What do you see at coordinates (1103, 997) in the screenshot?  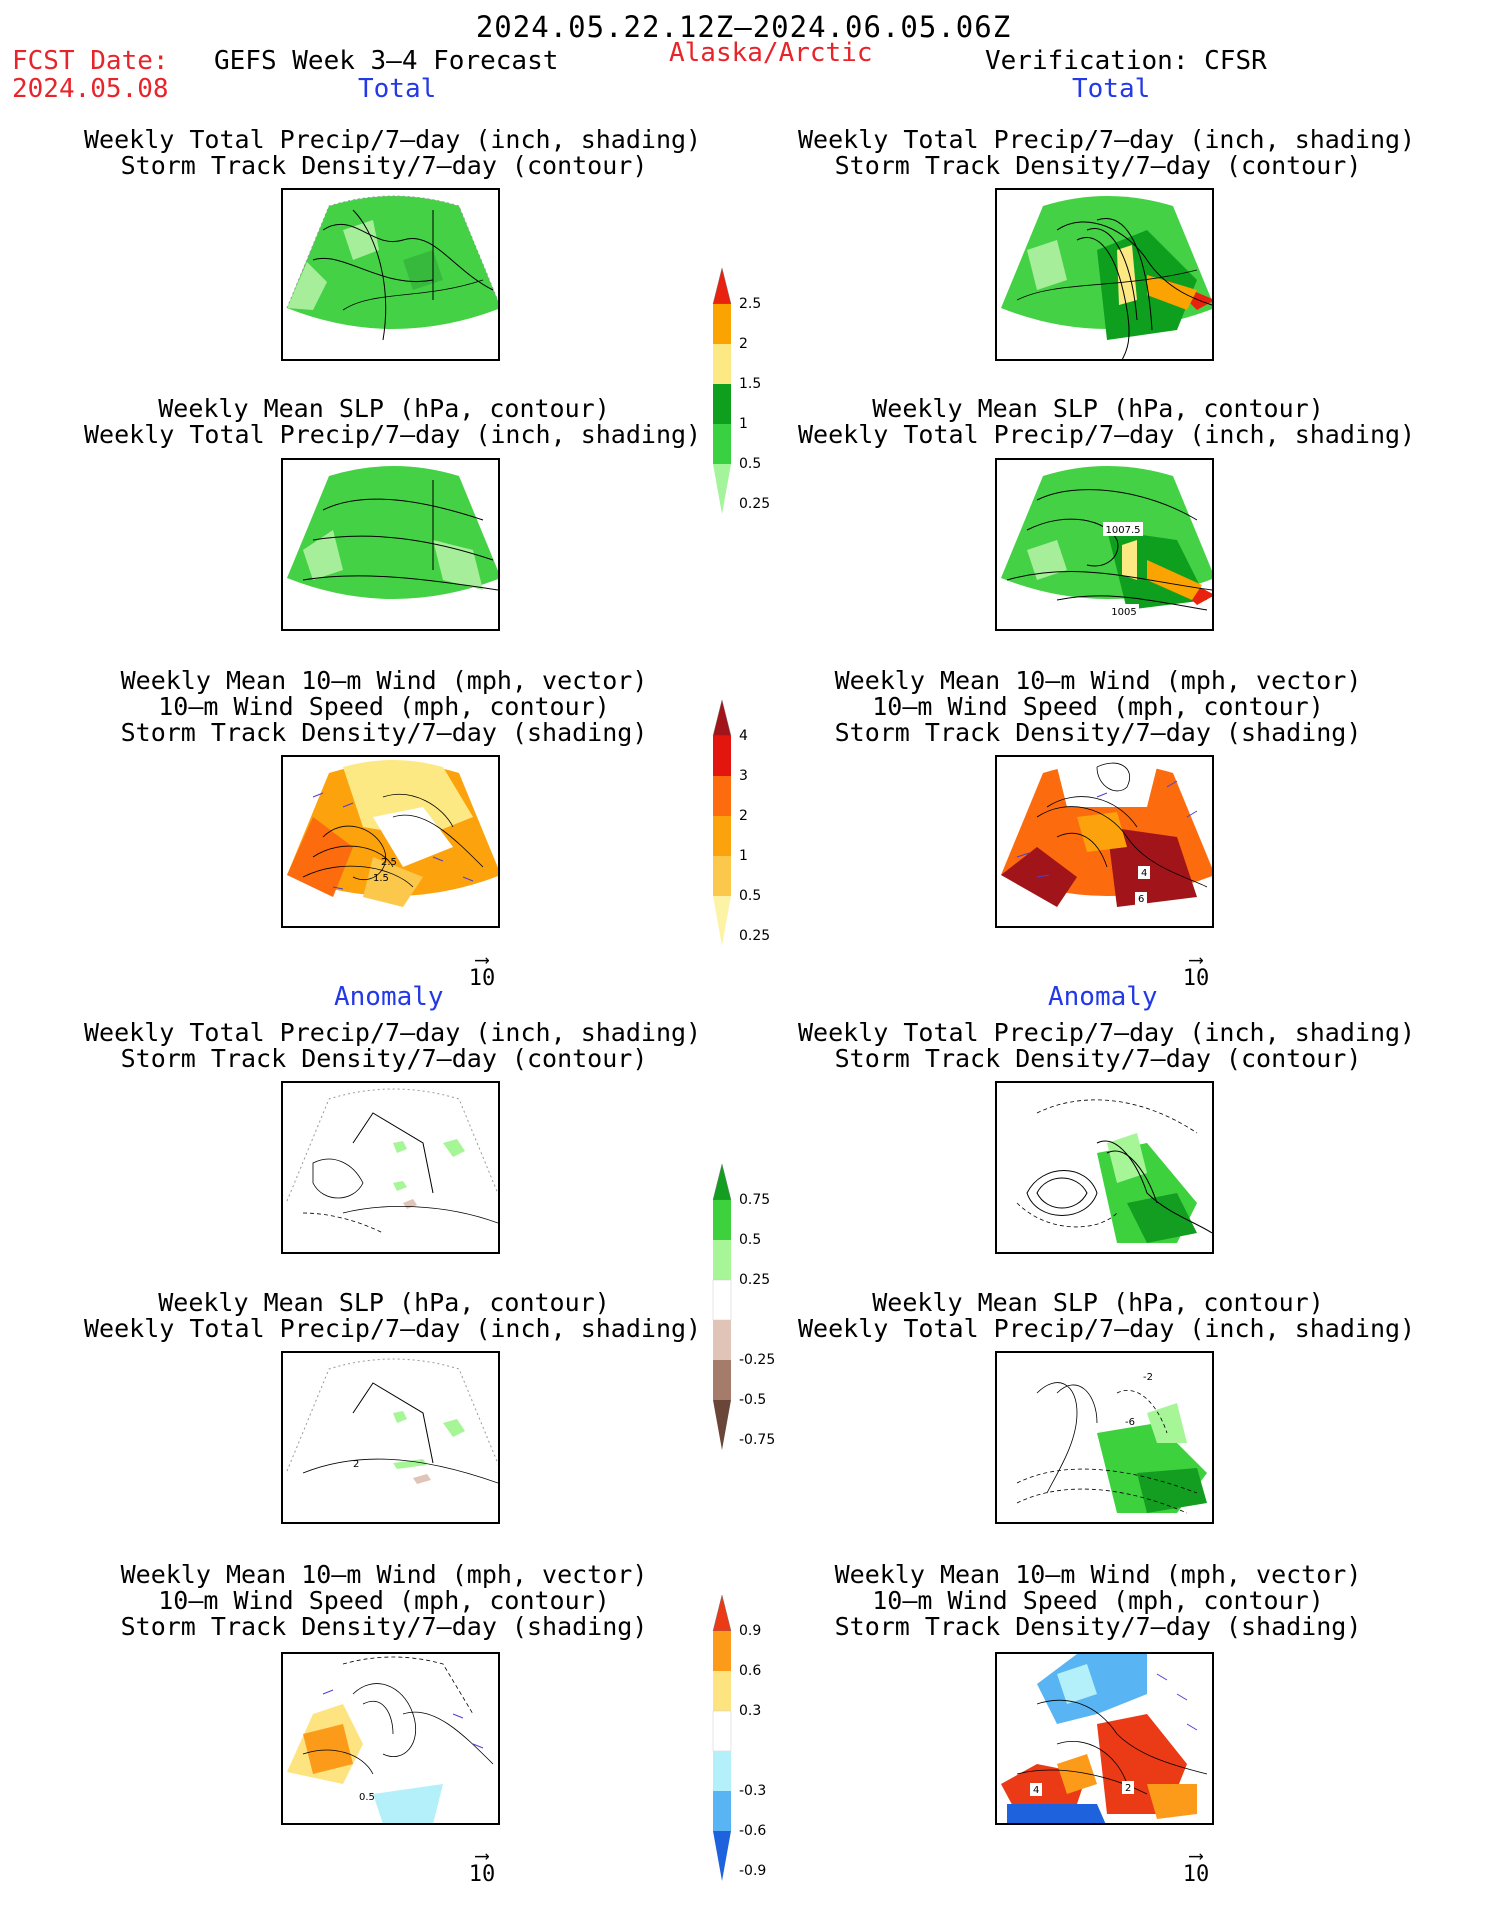 I see `section-anomaly-right: Anomaly` at bounding box center [1103, 997].